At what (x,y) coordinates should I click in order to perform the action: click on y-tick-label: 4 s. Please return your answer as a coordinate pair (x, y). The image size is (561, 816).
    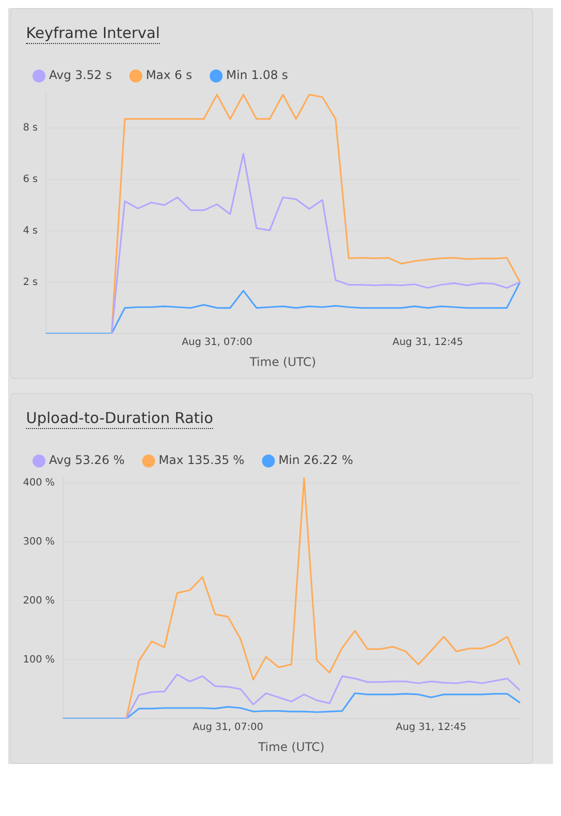
    Looking at the image, I should click on (30, 230).